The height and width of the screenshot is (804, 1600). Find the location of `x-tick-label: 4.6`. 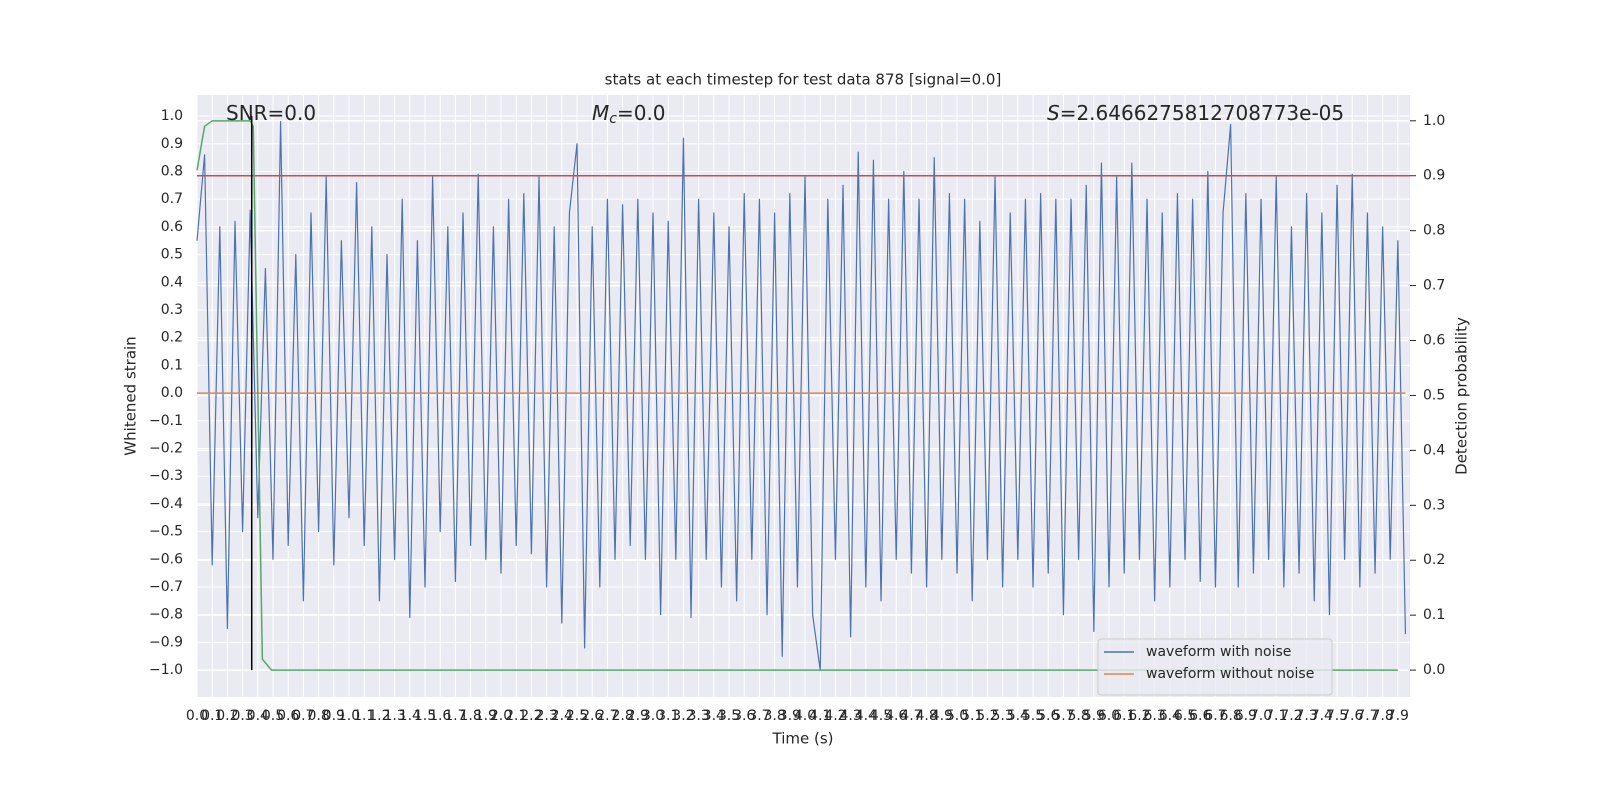

x-tick-label: 4.6 is located at coordinates (896, 716).